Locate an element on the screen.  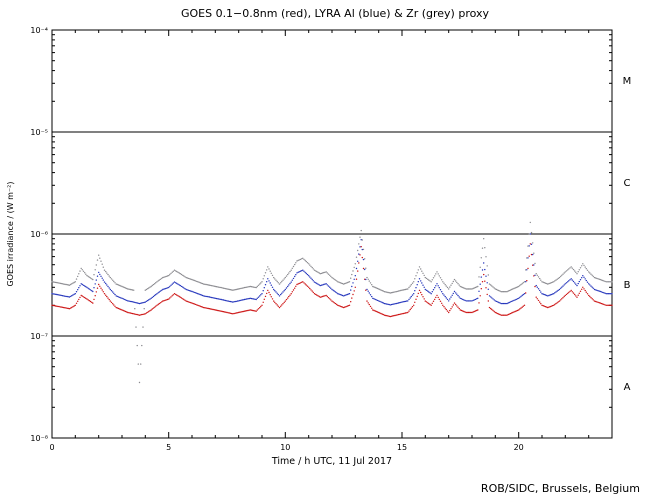
x-tick-label: 10 is located at coordinates (285, 447).